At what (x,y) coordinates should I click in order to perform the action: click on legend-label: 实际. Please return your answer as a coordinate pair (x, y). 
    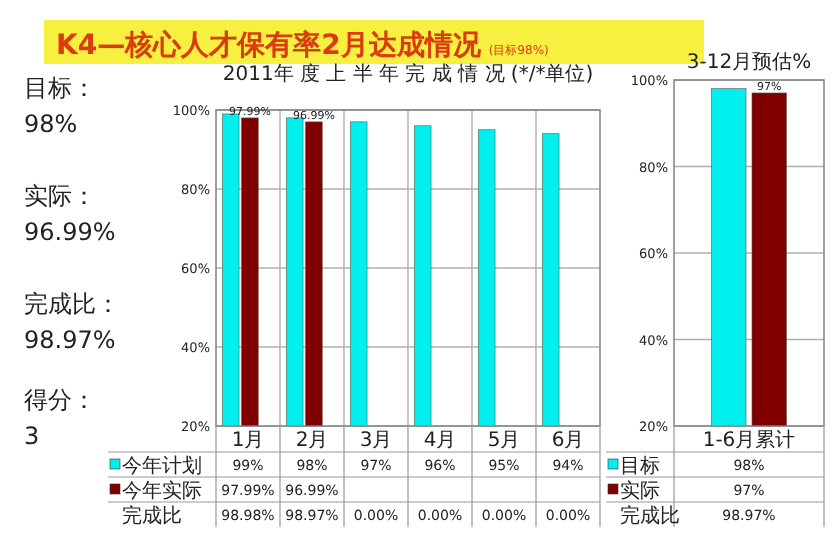
    Looking at the image, I should click on (640, 491).